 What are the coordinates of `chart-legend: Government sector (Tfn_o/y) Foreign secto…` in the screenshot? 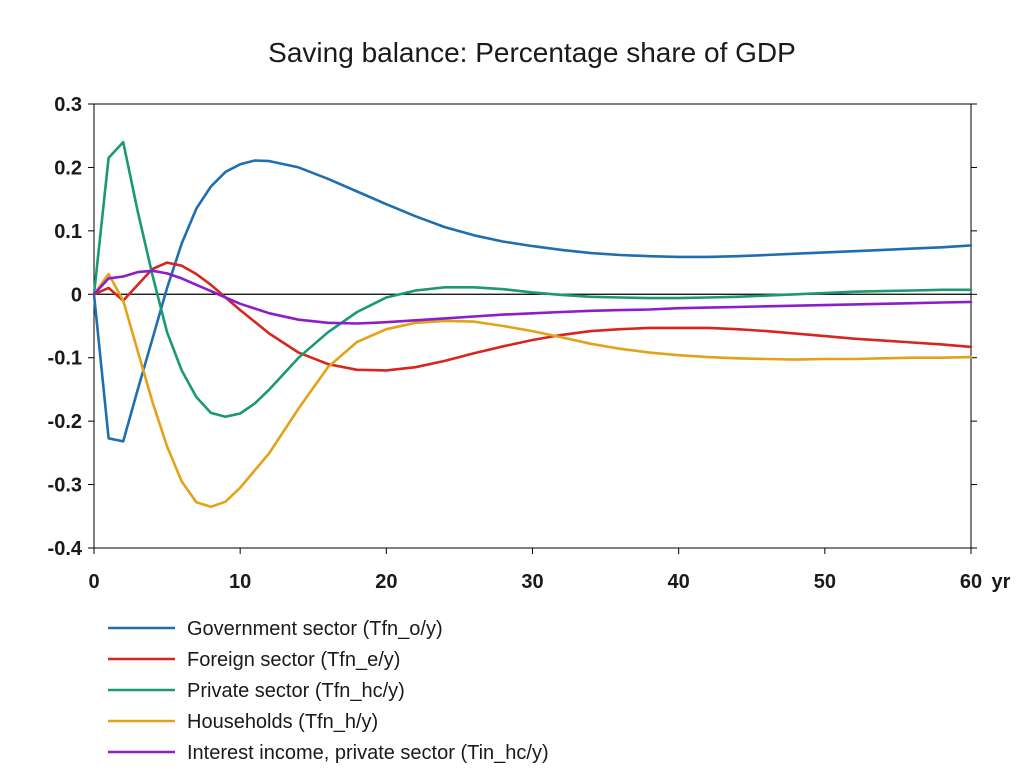 It's located at (328, 691).